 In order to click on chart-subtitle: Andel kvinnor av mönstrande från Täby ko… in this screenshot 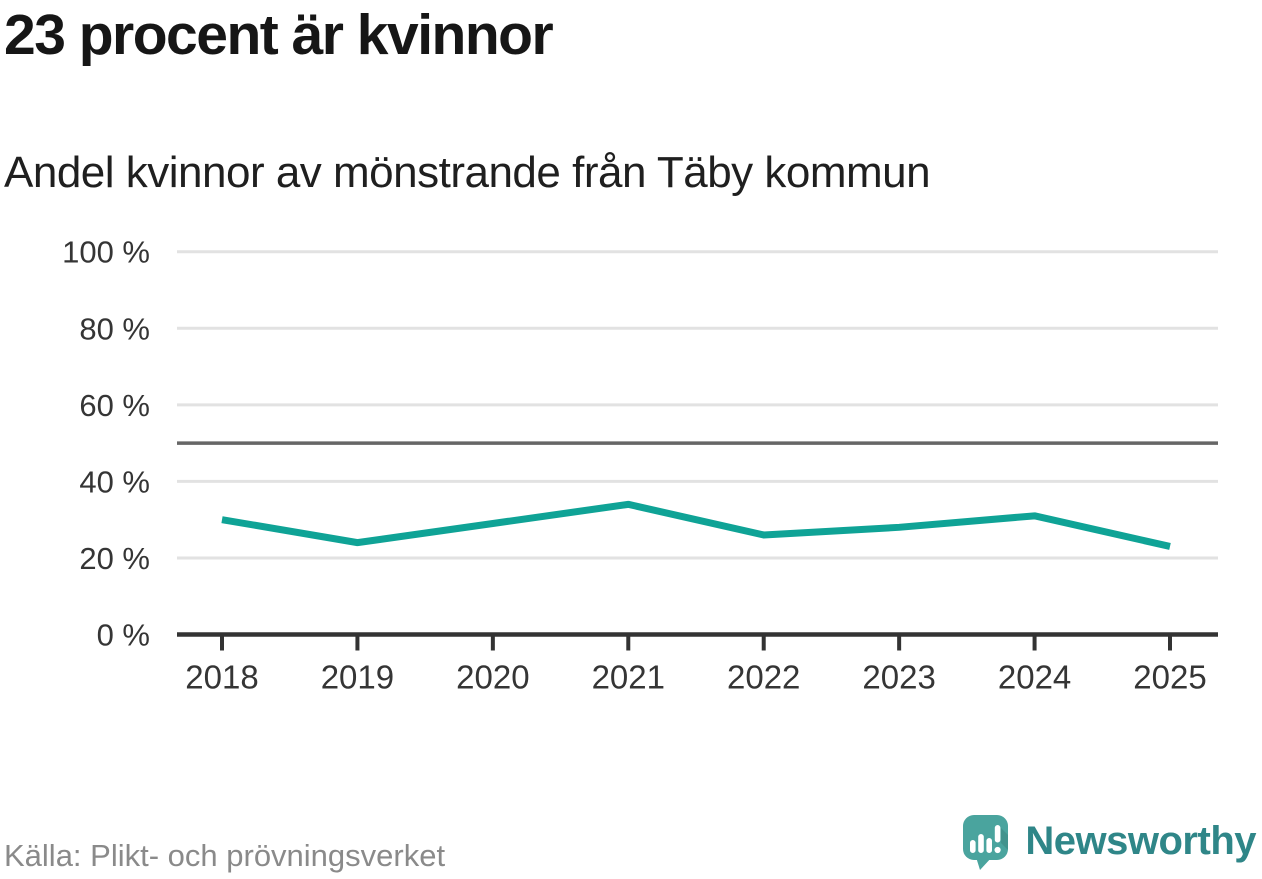, I will do `click(467, 172)`.